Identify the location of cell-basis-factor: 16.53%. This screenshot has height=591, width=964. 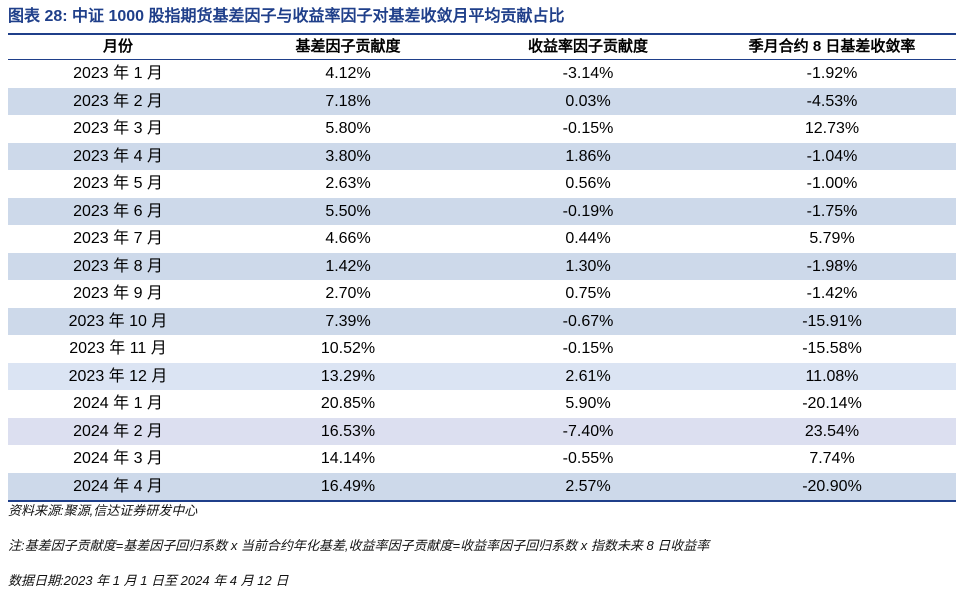
(348, 431).